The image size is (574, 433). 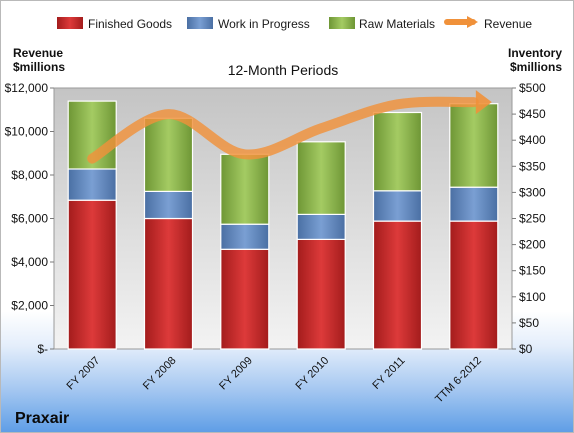 What do you see at coordinates (283, 70) in the screenshot?
I see `chart-title: 12-Month Periods` at bounding box center [283, 70].